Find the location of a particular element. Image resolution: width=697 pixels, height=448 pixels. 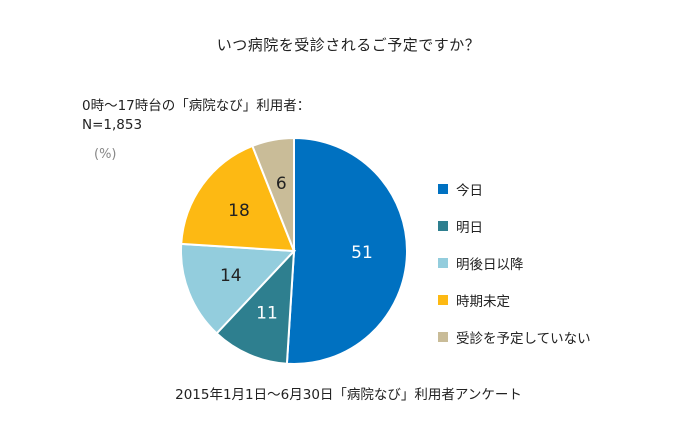

legend-item-undecided: 時期未定 is located at coordinates (514, 299).